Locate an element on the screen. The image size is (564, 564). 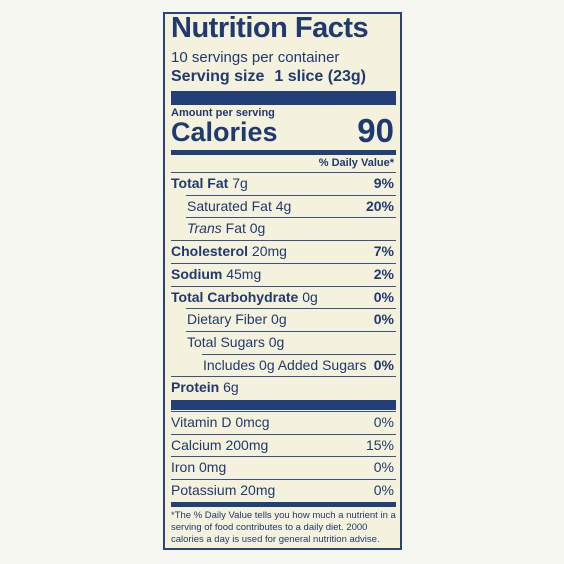
nutrient-amount: 200mg is located at coordinates (247, 444).